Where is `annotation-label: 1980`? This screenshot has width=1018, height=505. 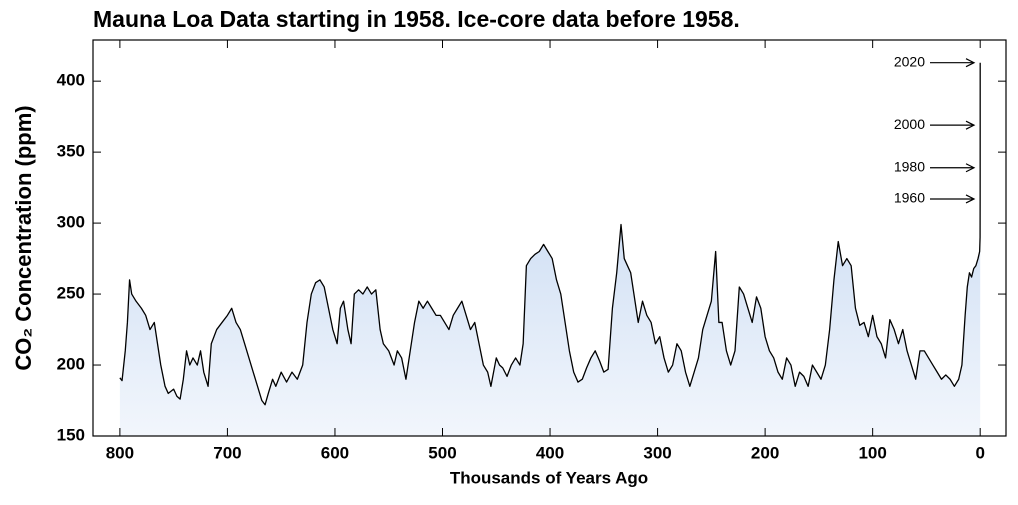 annotation-label: 1980 is located at coordinates (909, 166).